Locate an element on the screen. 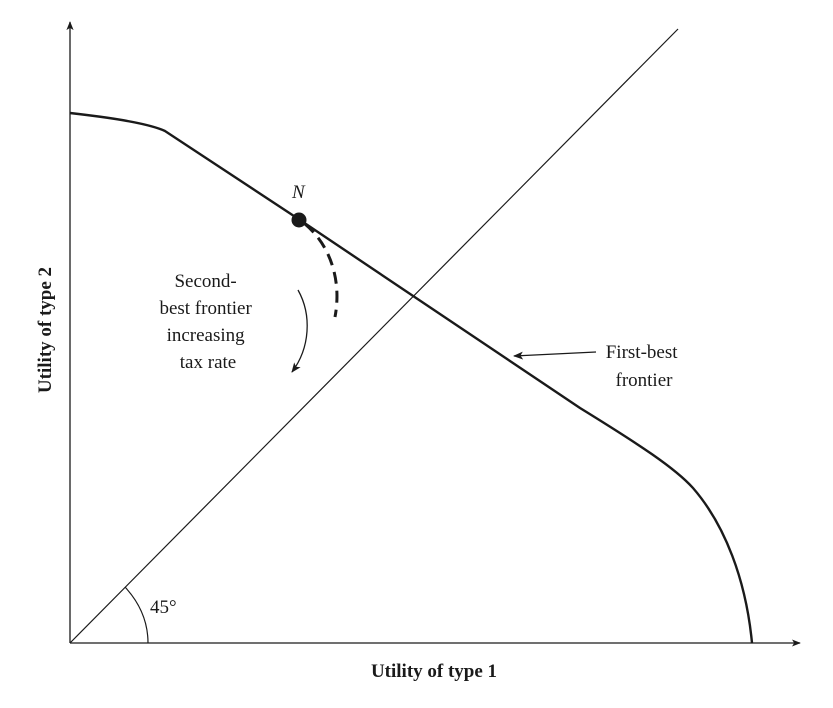 Image resolution: width=833 pixels, height=708 pixels. second-best-label-line-3: increasing is located at coordinates (206, 335).